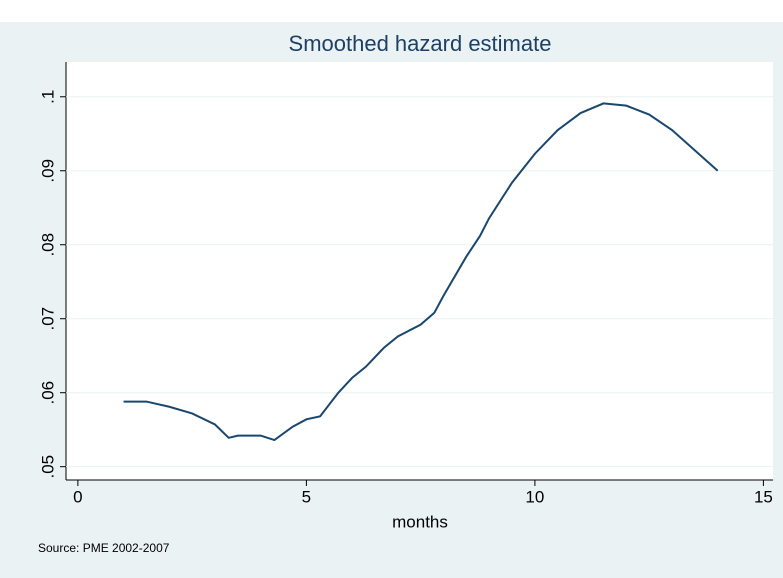 This screenshot has width=783, height=578. Describe the element at coordinates (534, 496) in the screenshot. I see `x-tick-label: 10` at that location.